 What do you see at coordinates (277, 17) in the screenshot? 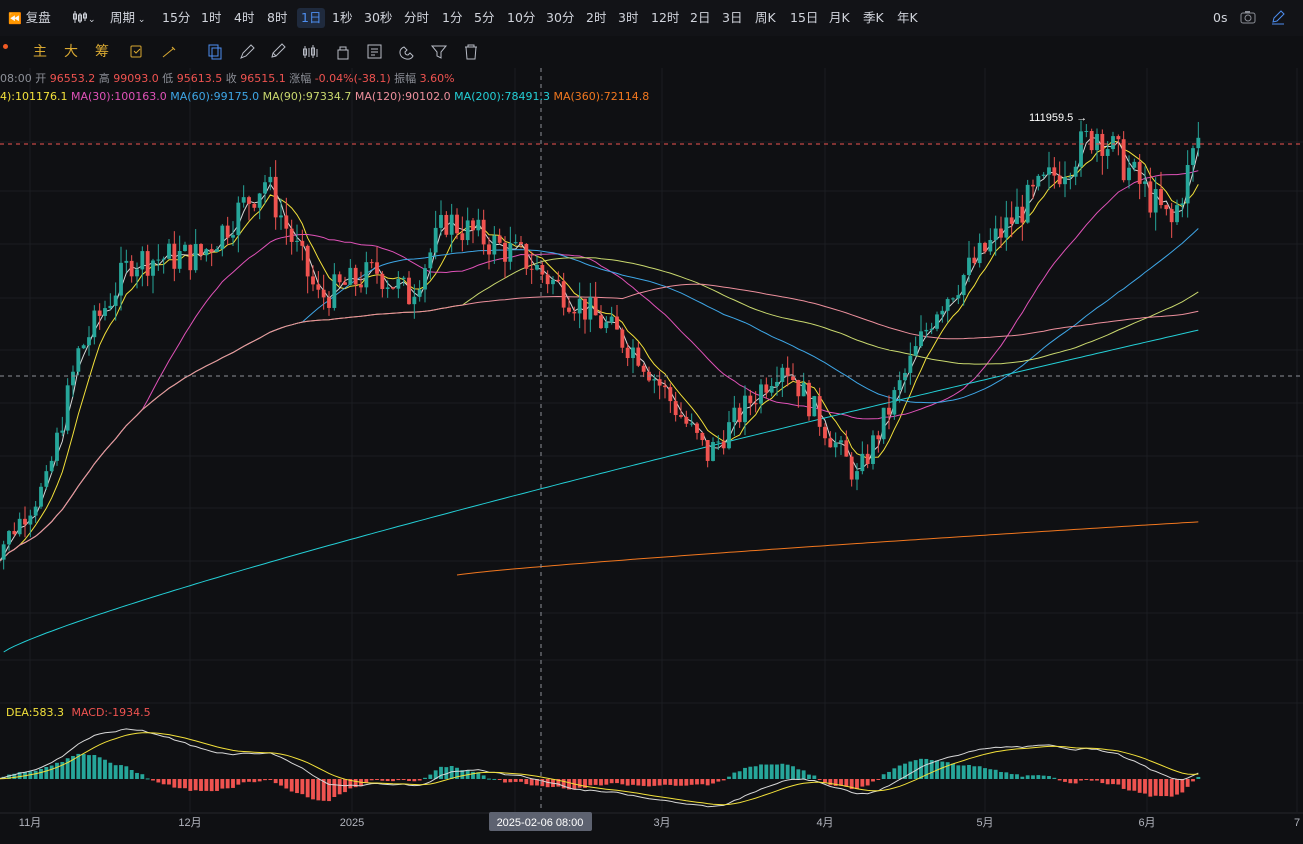
I see `interval-8时: 8时` at bounding box center [277, 17].